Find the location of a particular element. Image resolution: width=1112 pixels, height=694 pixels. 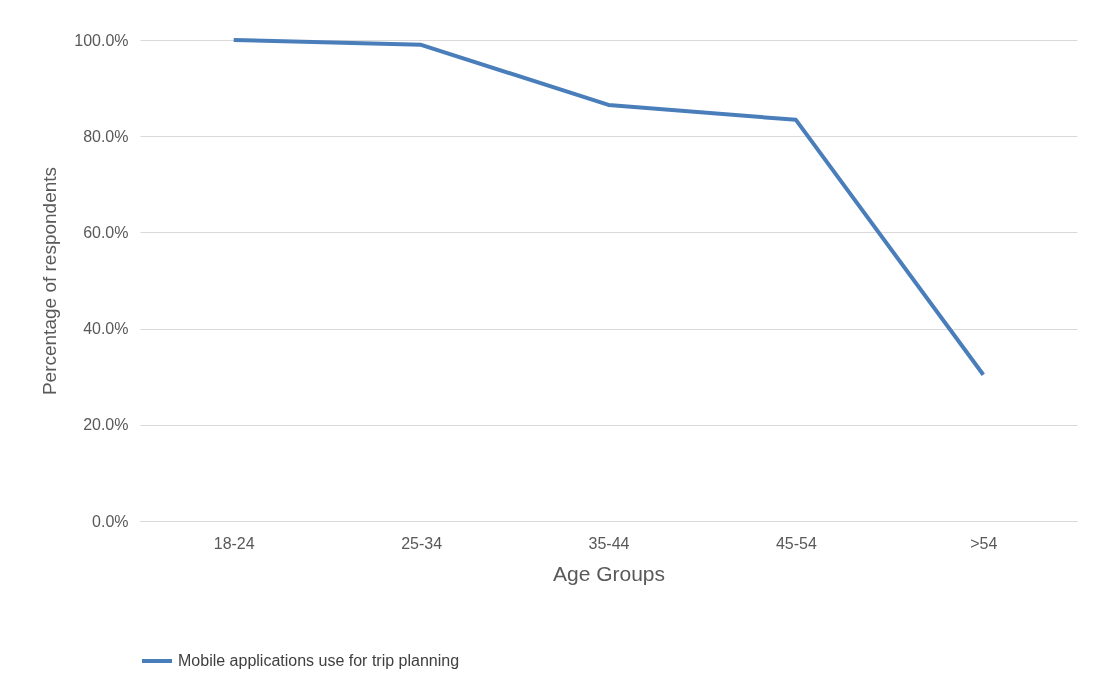

x-tick-label: 45-54 is located at coordinates (796, 543).